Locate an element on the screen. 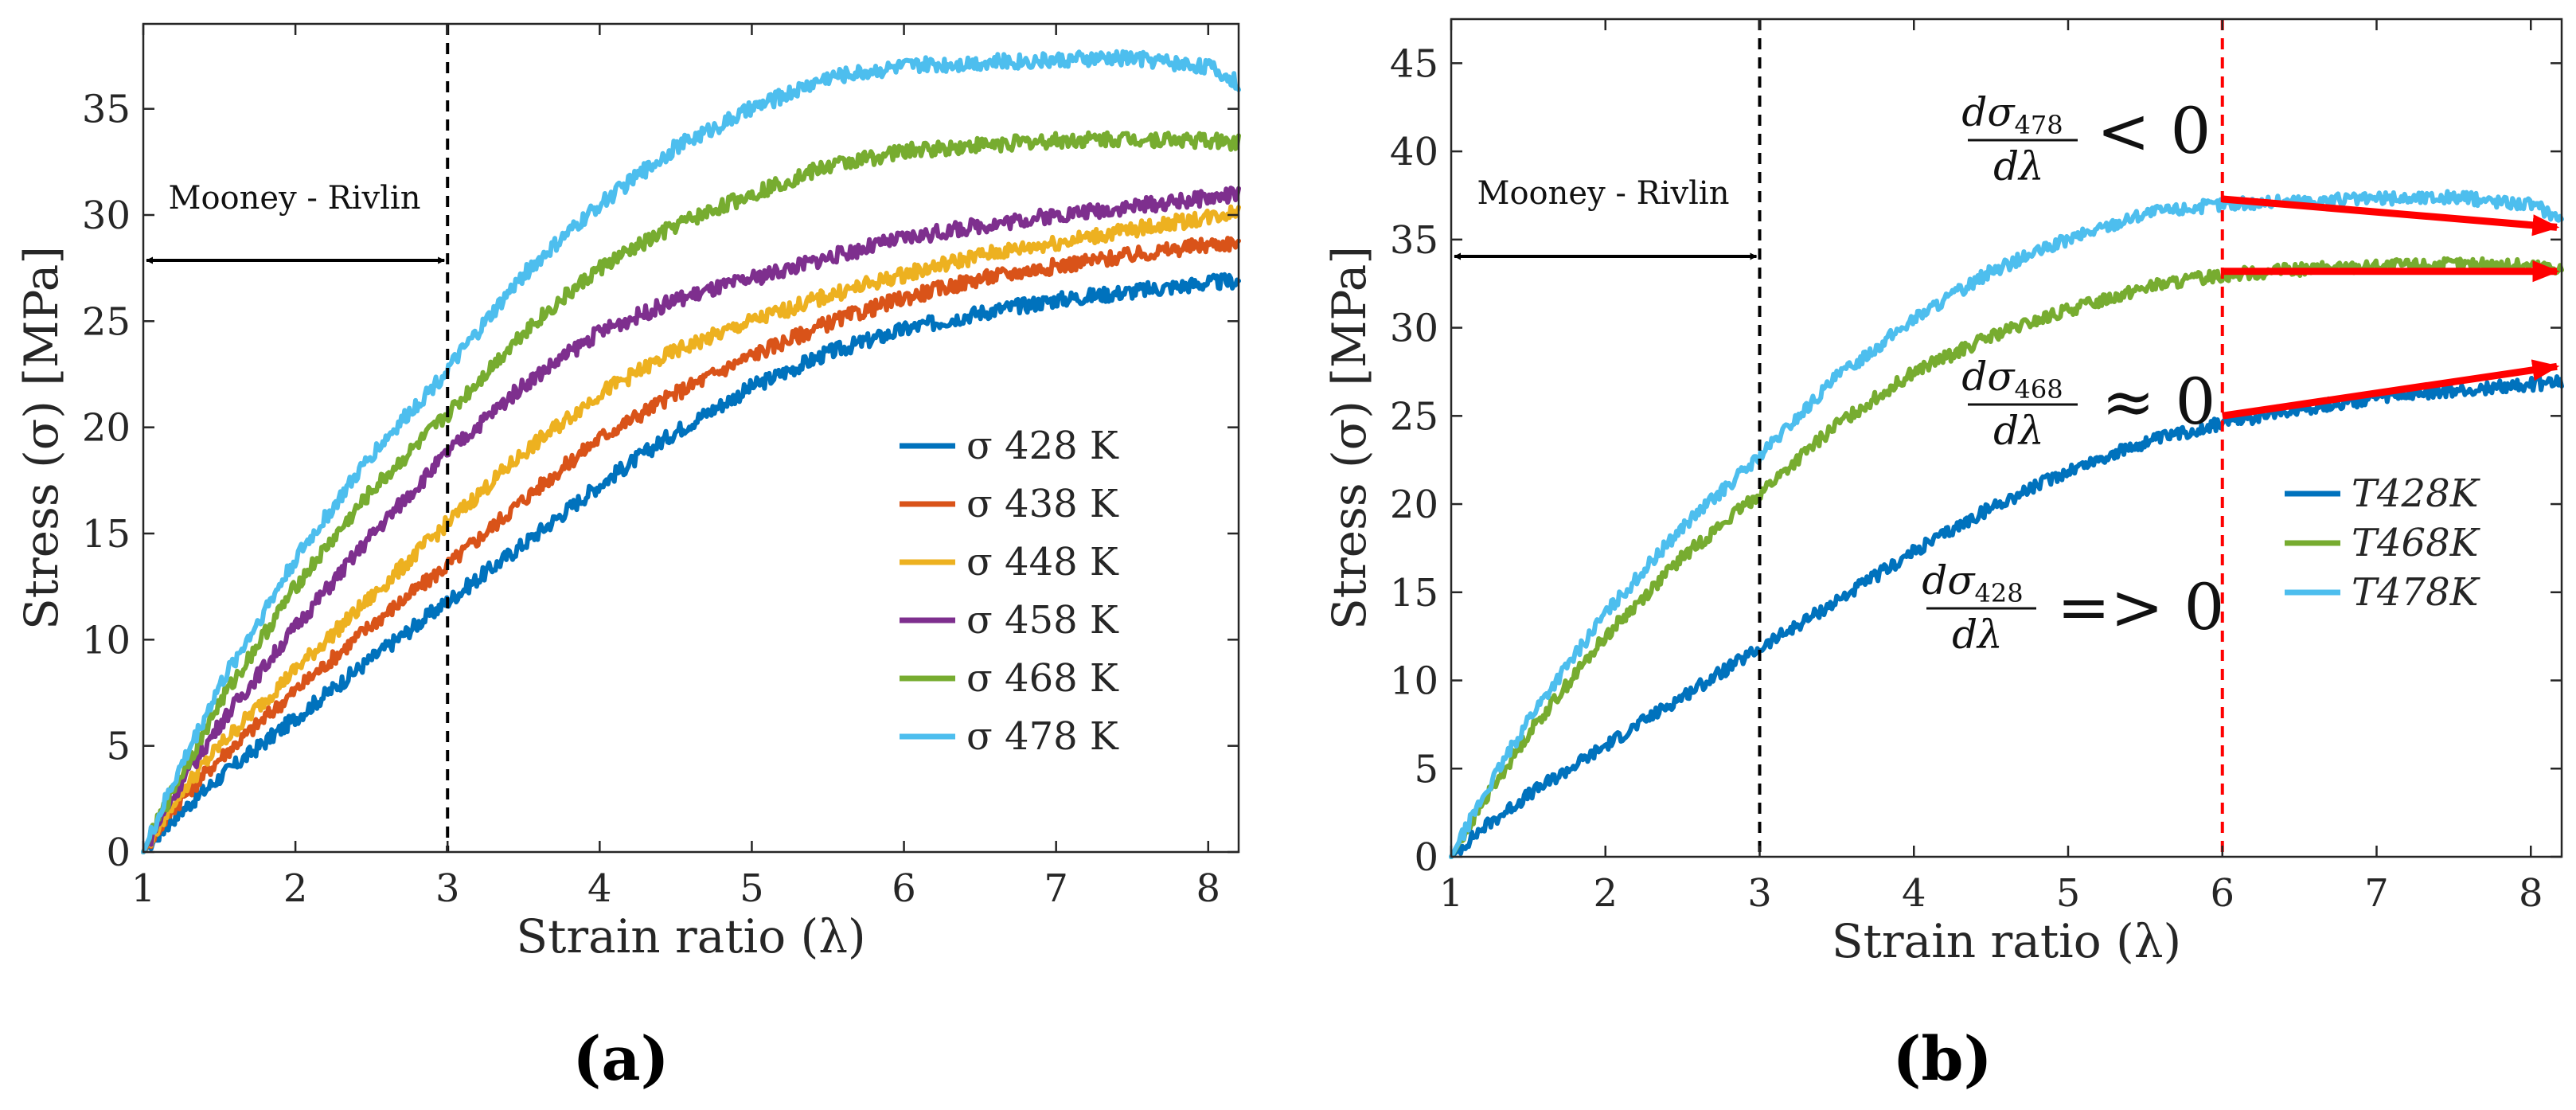 Image resolution: width=2576 pixels, height=1110 pixels. d468-numerator: dσ468 is located at coordinates (2012, 379).